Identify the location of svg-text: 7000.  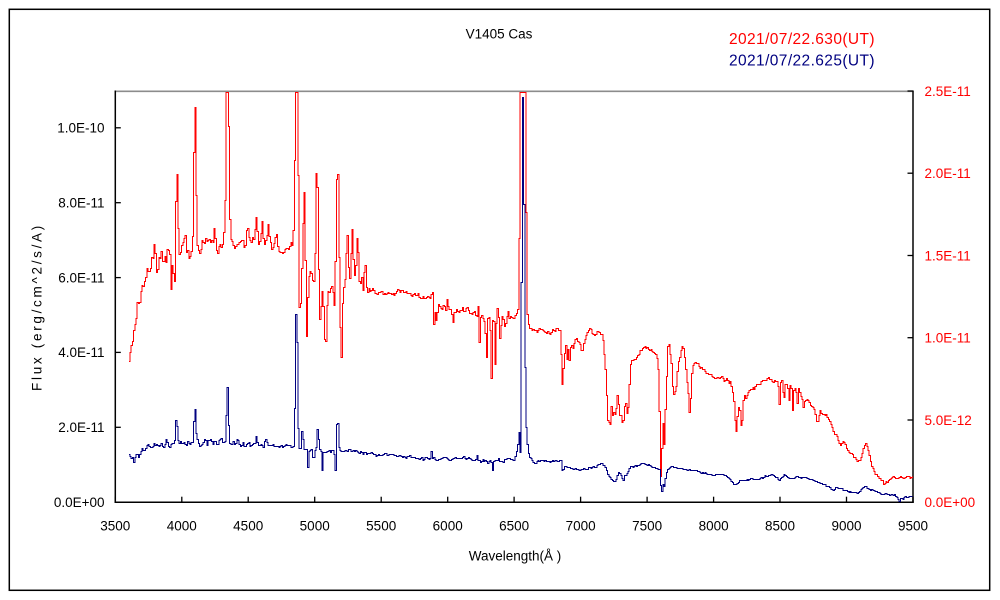
(581, 526).